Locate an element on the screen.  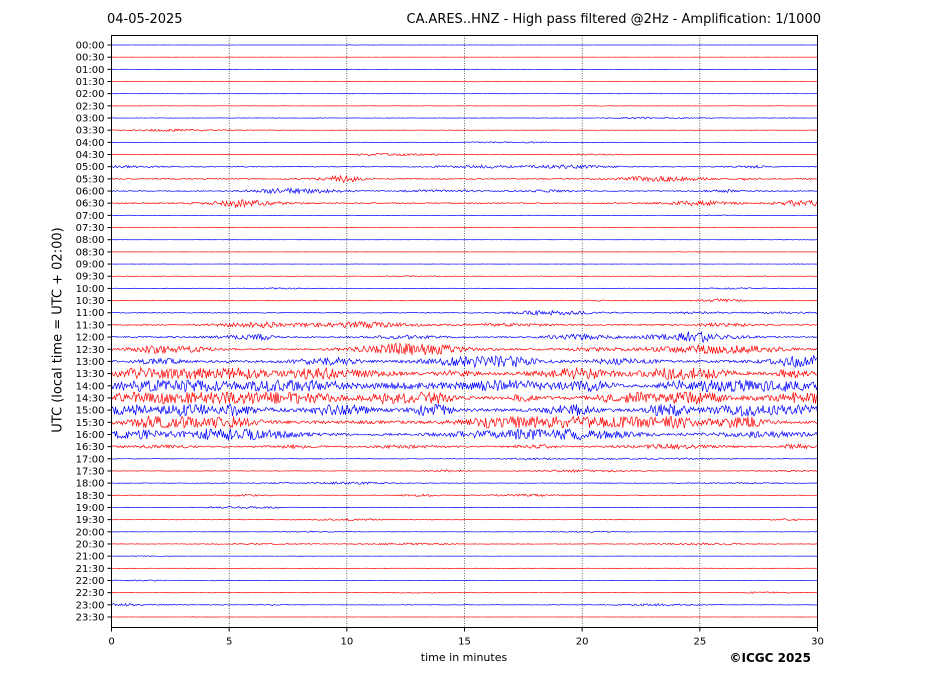
y-tick-label-32: 16:00 is located at coordinates (90, 435).